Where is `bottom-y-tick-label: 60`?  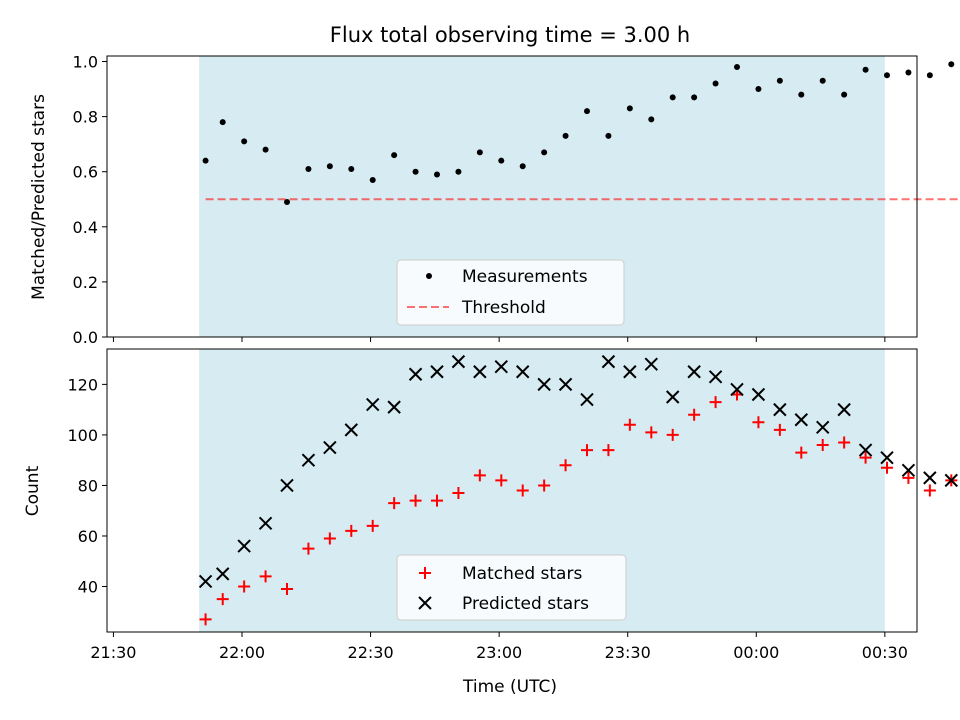
bottom-y-tick-label: 60 is located at coordinates (88, 536).